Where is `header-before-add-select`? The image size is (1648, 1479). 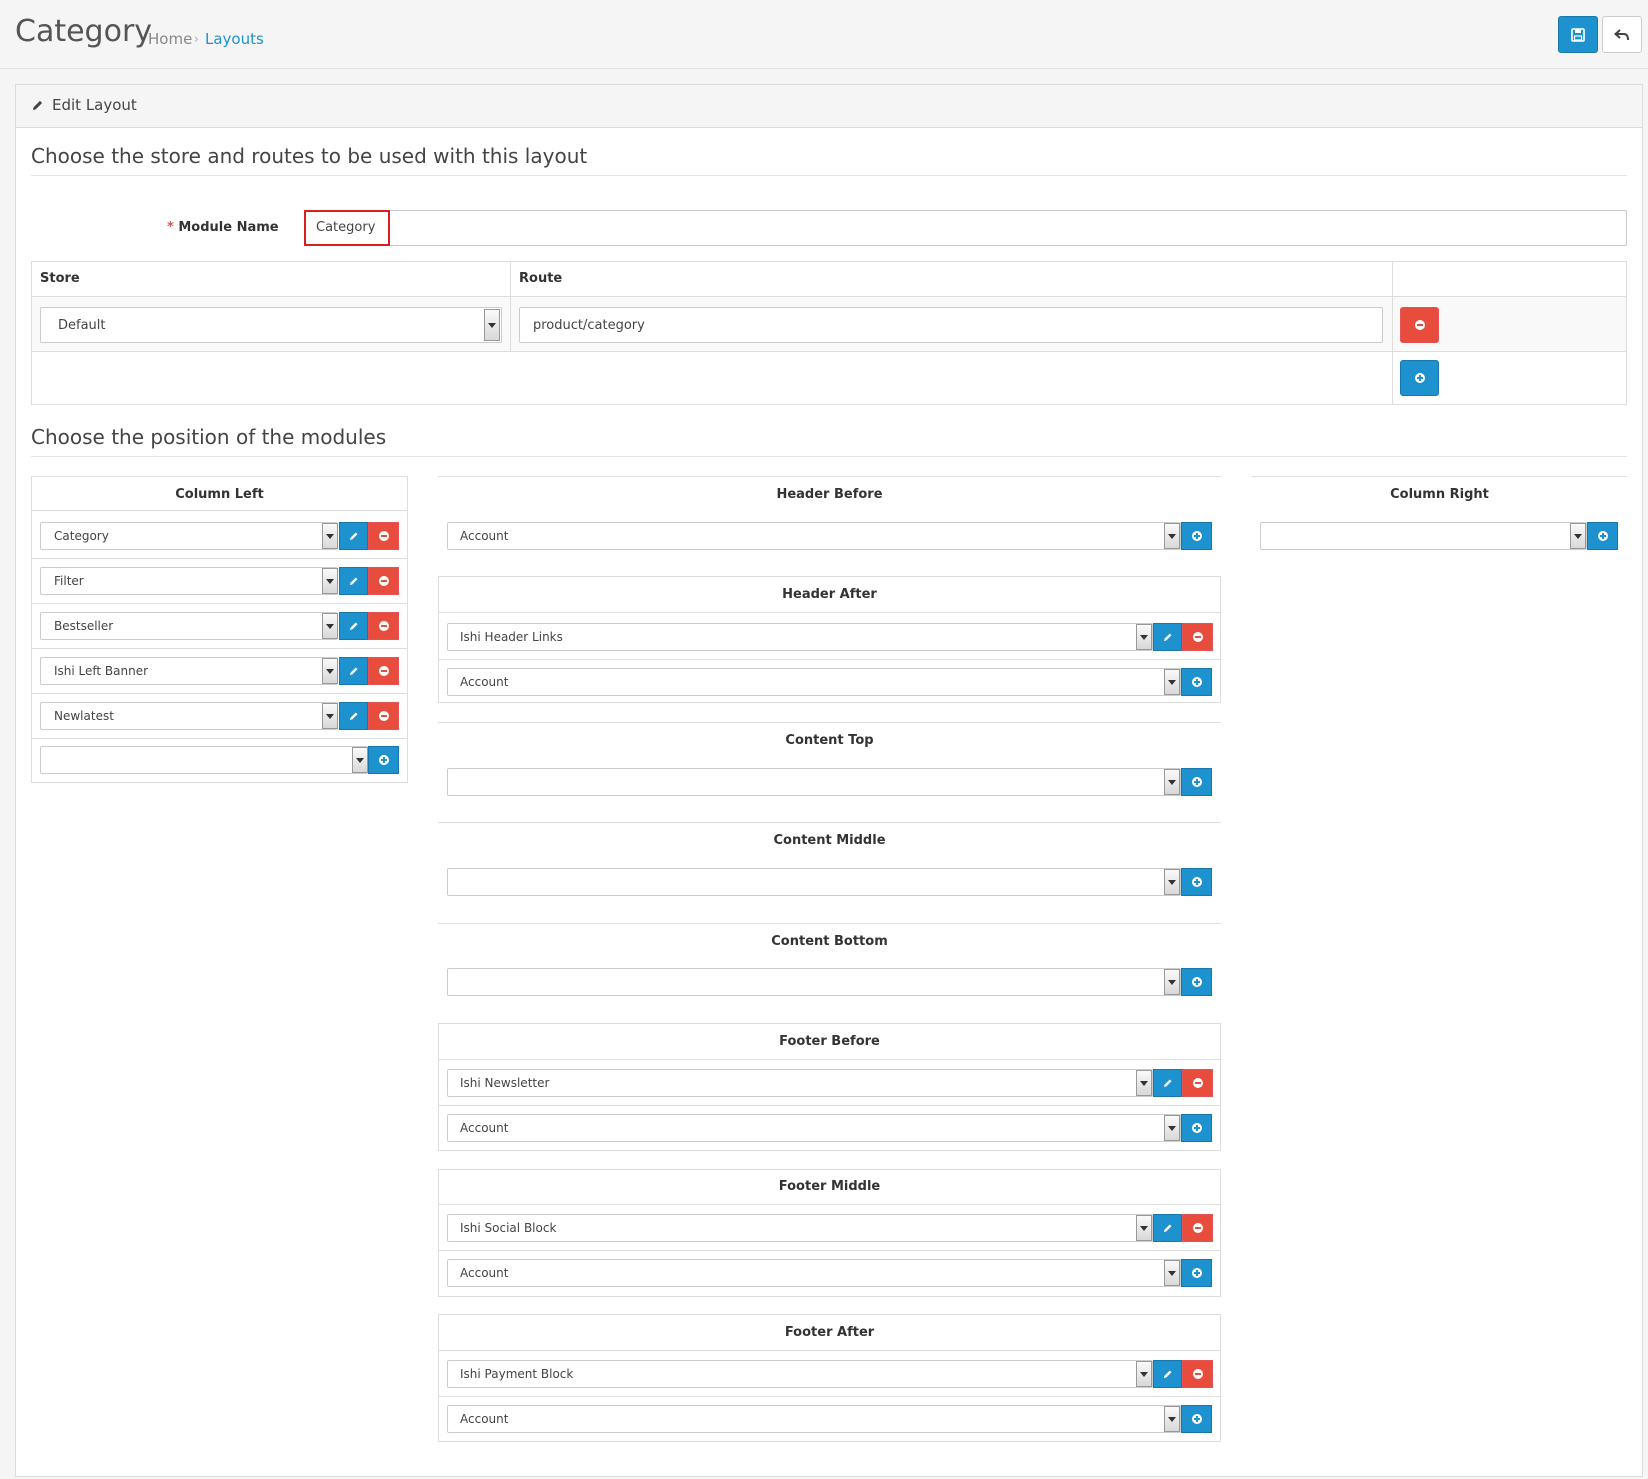 header-before-add-select is located at coordinates (814, 536).